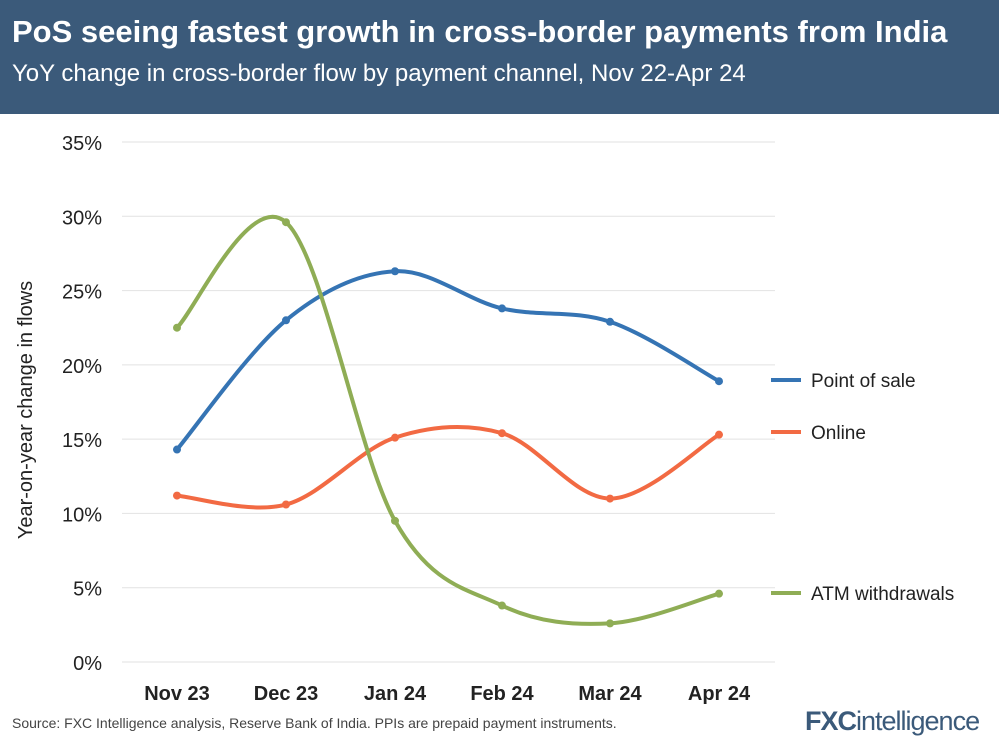 The width and height of the screenshot is (999, 749). I want to click on x-tick-label: Nov 23, so click(177, 694).